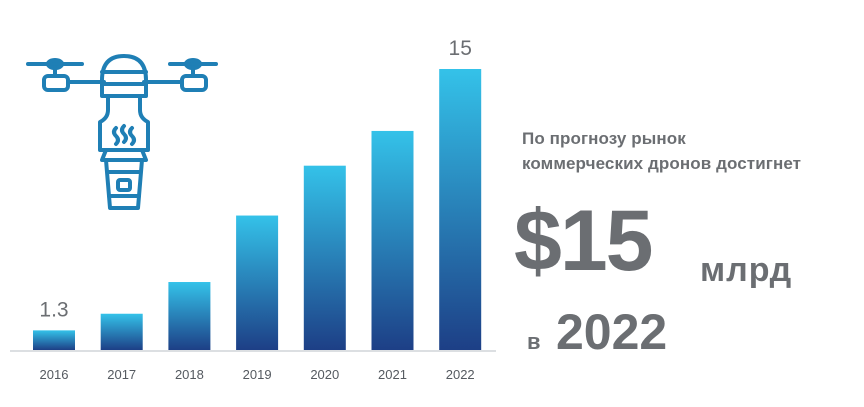 The height and width of the screenshot is (407, 864). Describe the element at coordinates (122, 132) in the screenshot. I see `delivery-drone-coffee-icon` at that location.